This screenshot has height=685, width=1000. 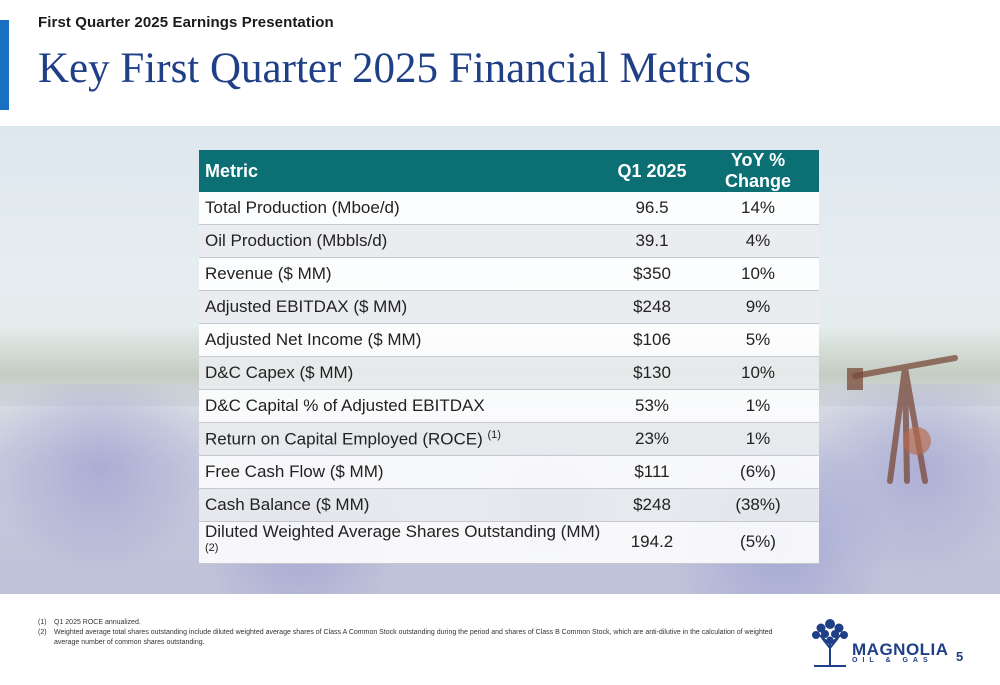 I want to click on page-title: Key First Quarter 2025 Financial Metrics, so click(x=394, y=68).